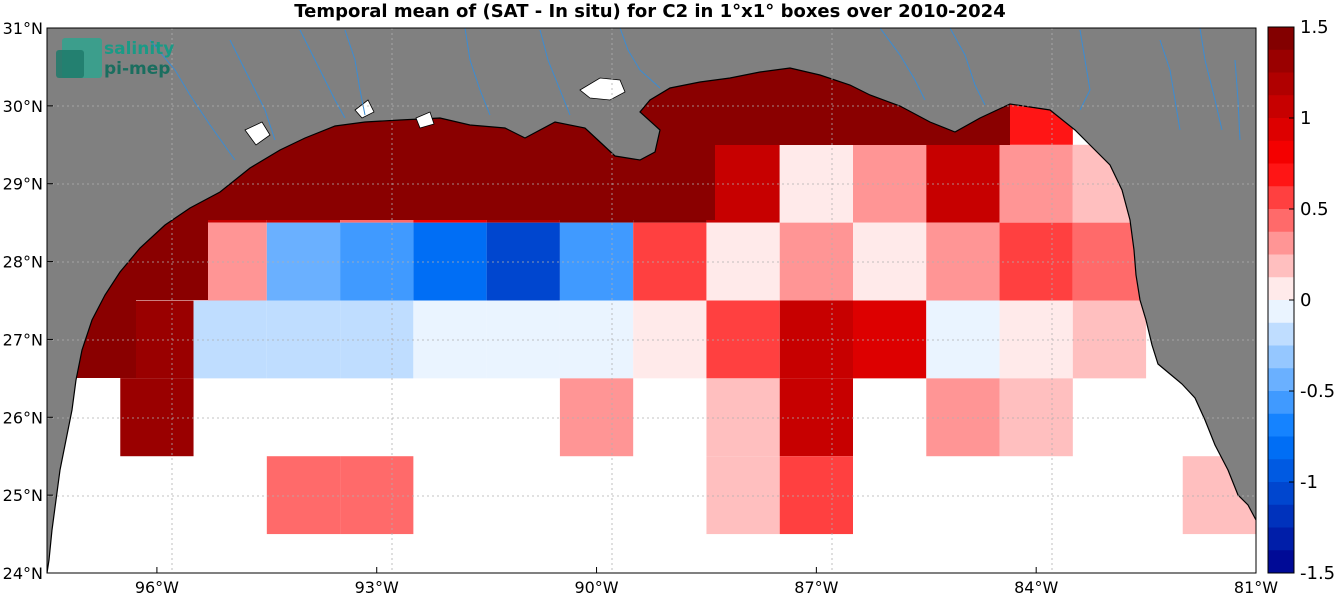 This screenshot has width=1339, height=594. I want to click on y-tick-label: 26°N, so click(23, 417).